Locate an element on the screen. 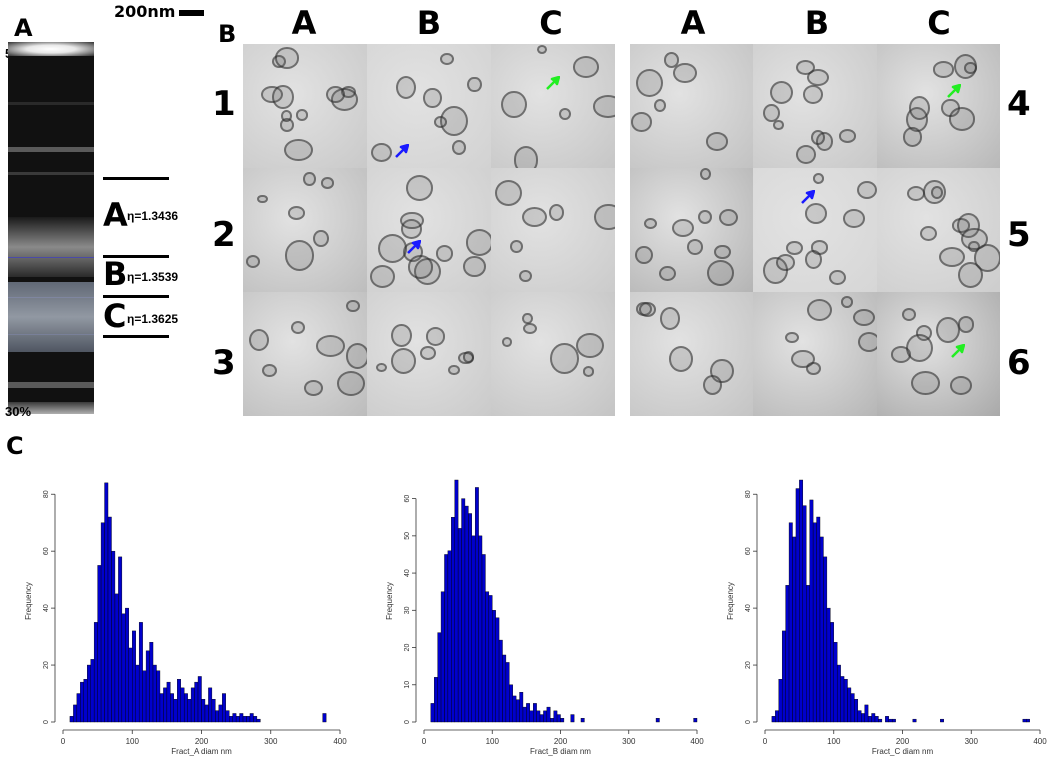 The width and height of the screenshot is (1050, 776). x-tick-label: 0 is located at coordinates (63, 741).